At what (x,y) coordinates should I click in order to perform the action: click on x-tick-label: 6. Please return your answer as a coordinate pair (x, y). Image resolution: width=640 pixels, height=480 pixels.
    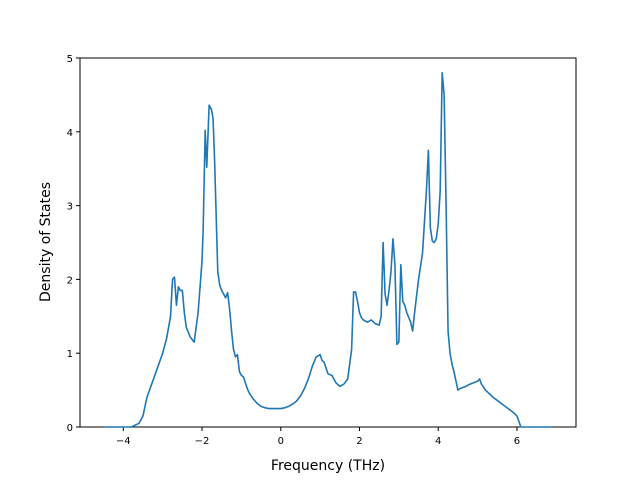
    Looking at the image, I should click on (517, 441).